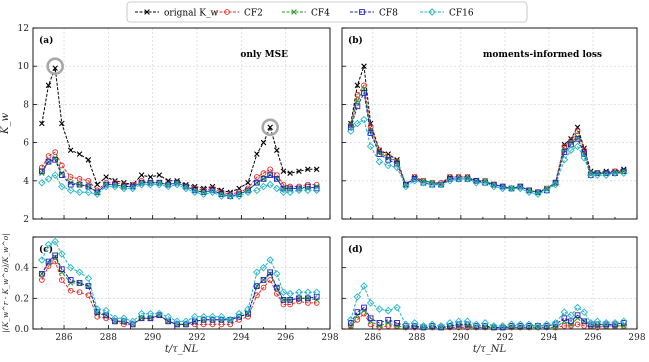  I want to click on y-tick-label: 6, so click(26, 144).